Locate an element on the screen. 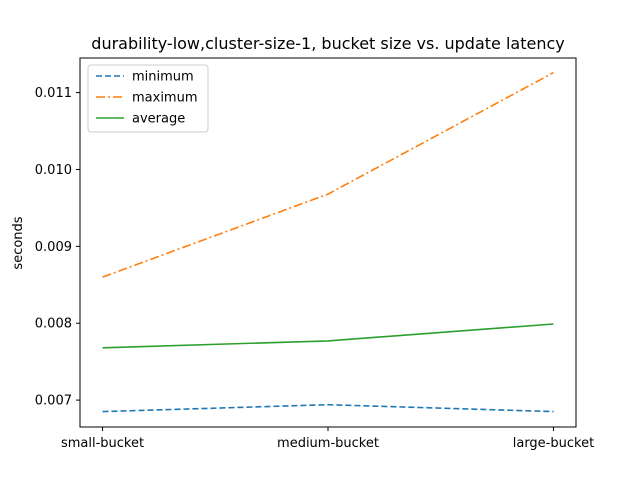  y-tick-label: 0.010 is located at coordinates (53, 170).